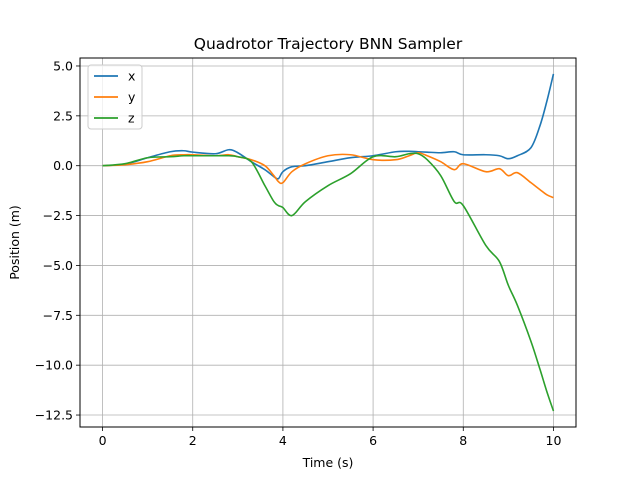 The width and height of the screenshot is (640, 480). What do you see at coordinates (58, 215) in the screenshot?
I see `y-tick-label: −2.5` at bounding box center [58, 215].